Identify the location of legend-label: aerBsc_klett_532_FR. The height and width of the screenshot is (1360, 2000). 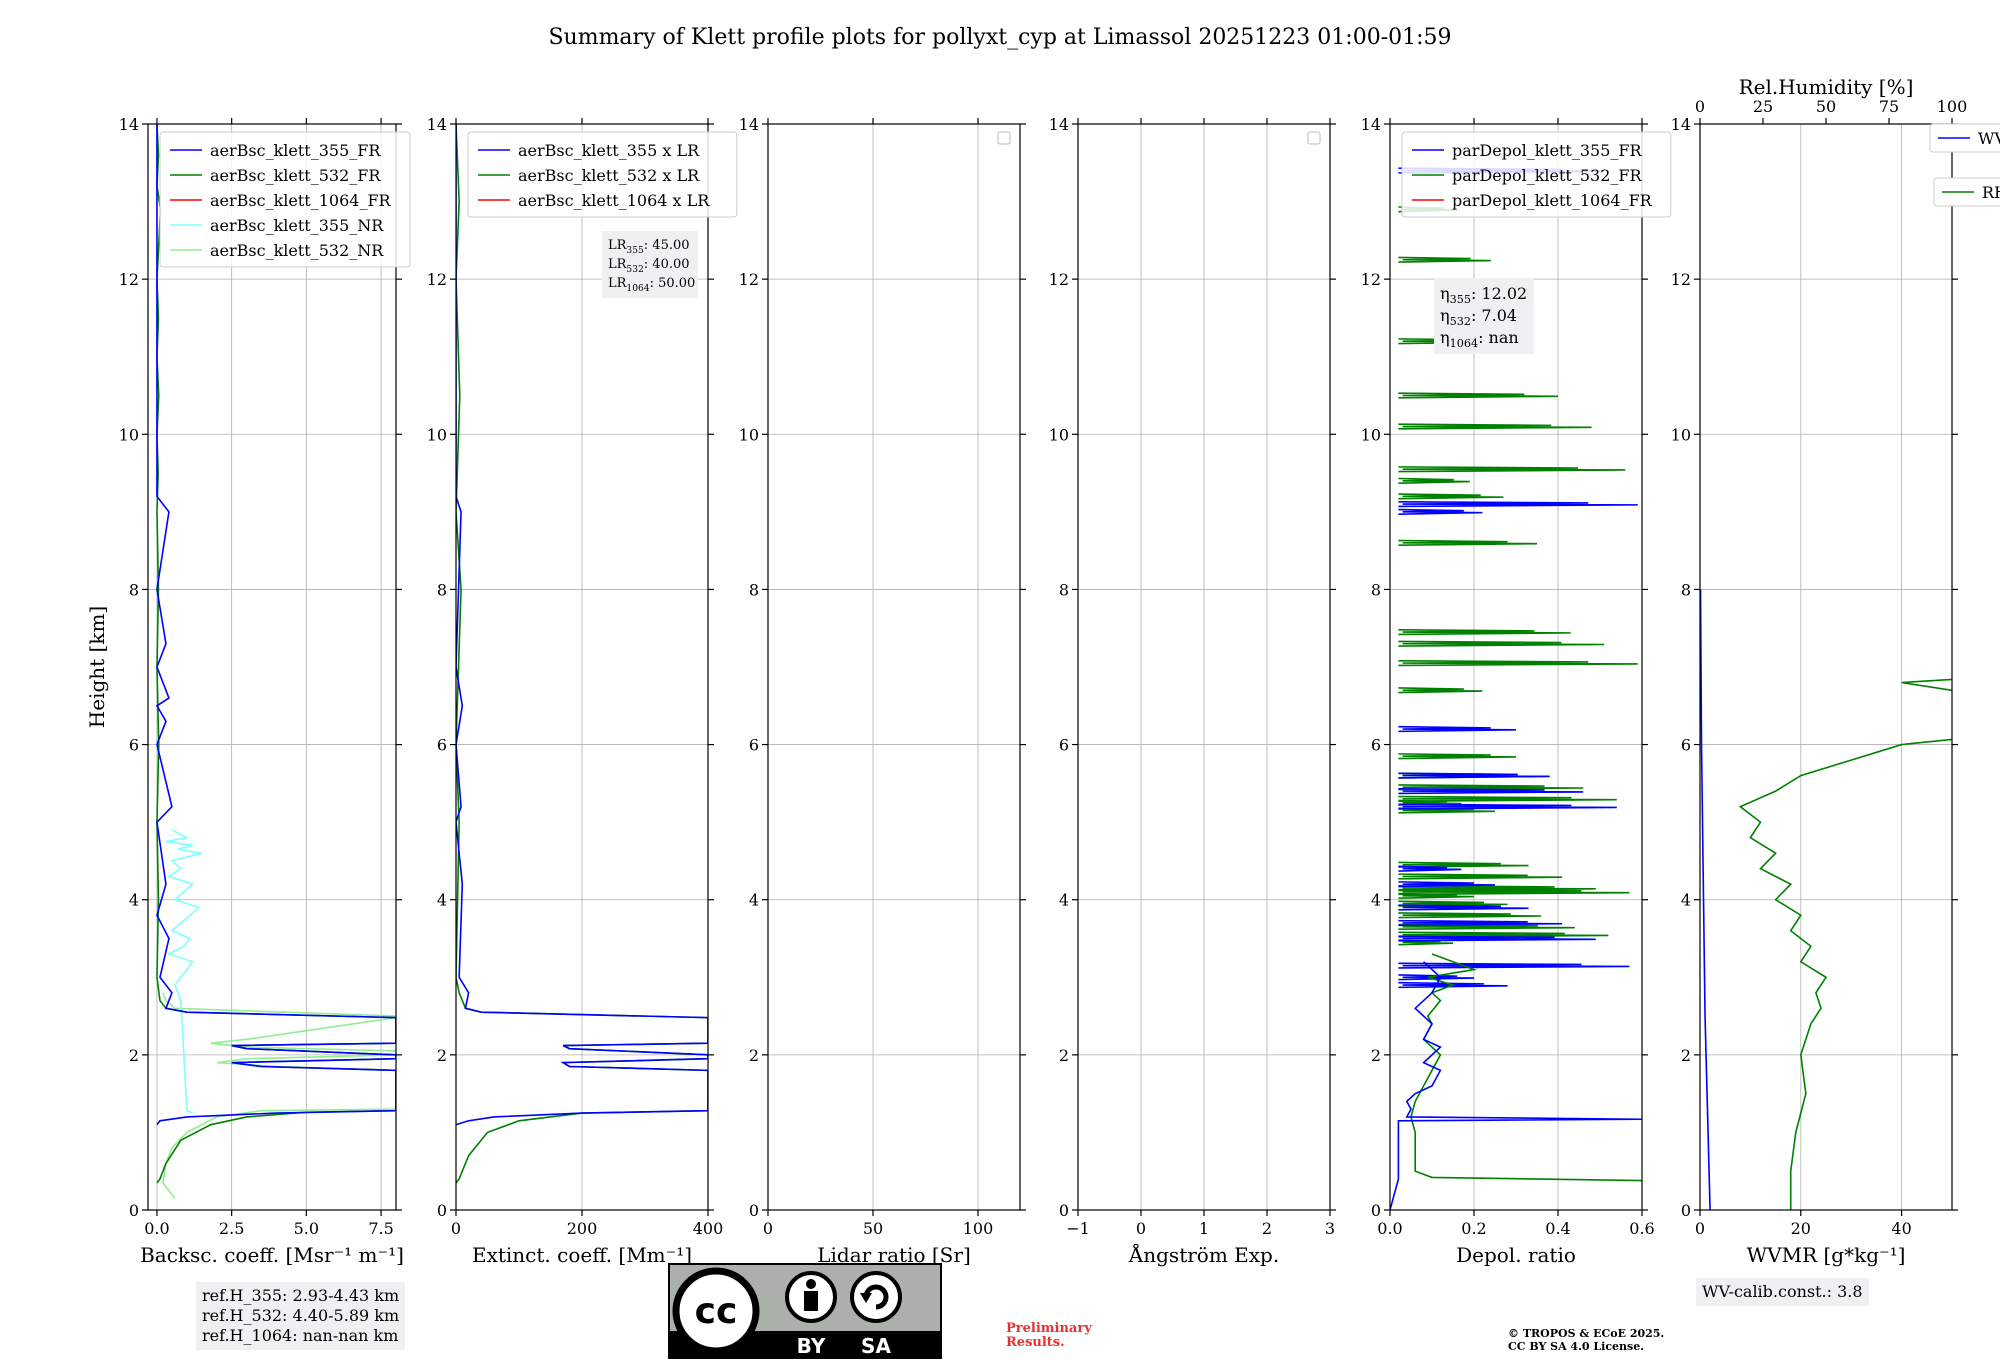
(295, 175).